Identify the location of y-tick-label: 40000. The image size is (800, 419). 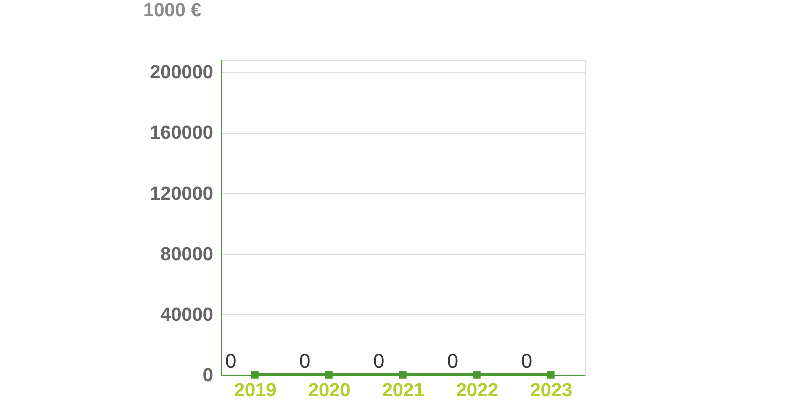
(187, 315).